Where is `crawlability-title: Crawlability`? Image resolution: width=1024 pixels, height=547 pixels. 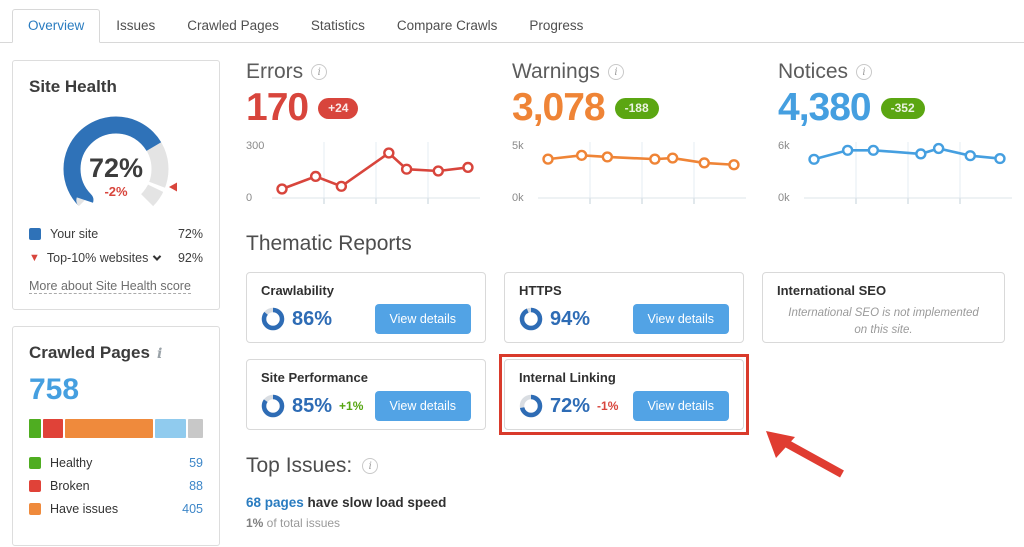 crawlability-title: Crawlability is located at coordinates (297, 290).